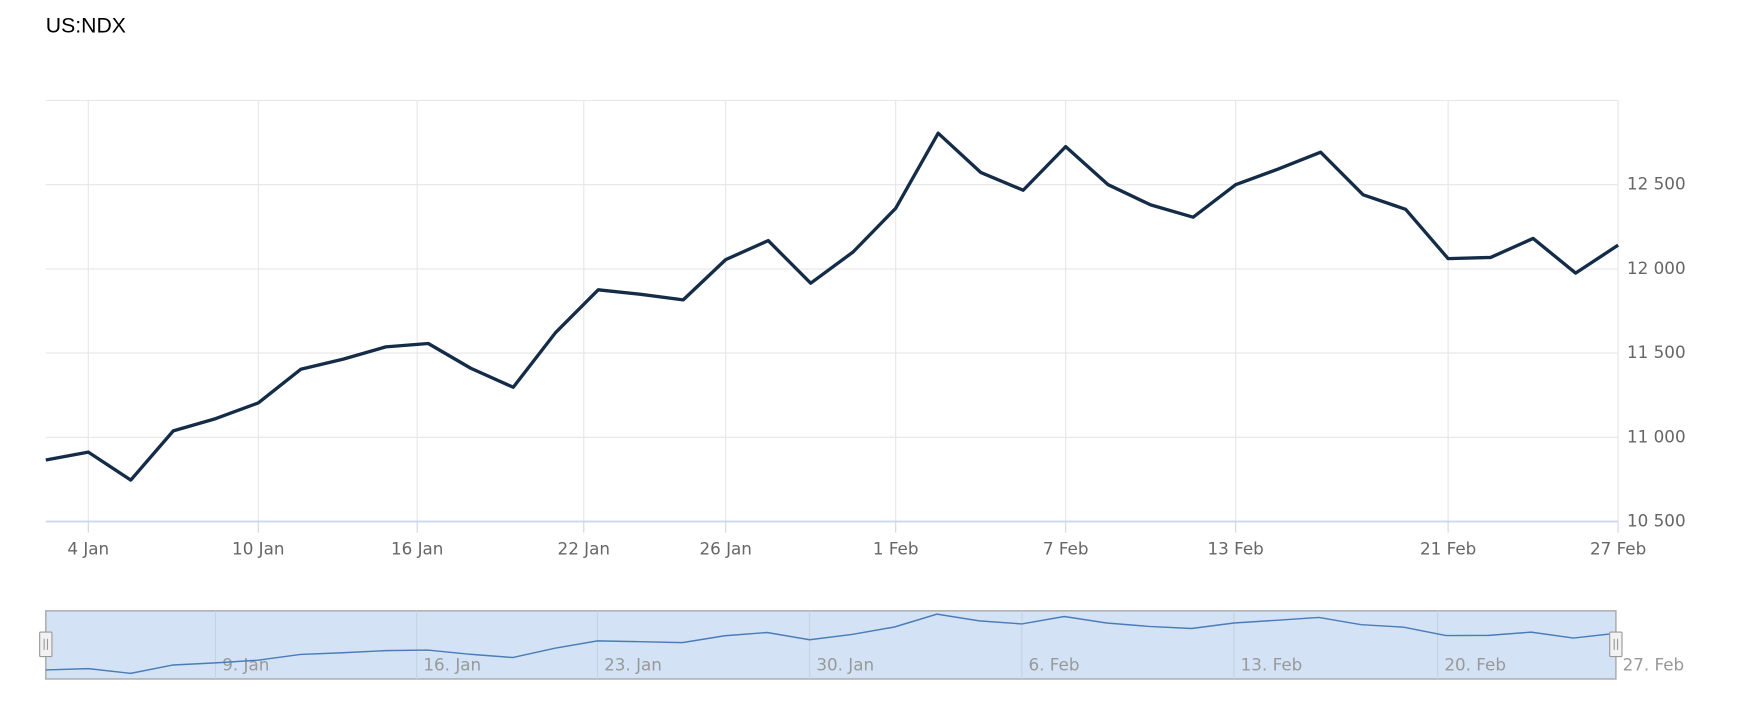  What do you see at coordinates (88, 548) in the screenshot?
I see `x-tick-label: 4 Jan` at bounding box center [88, 548].